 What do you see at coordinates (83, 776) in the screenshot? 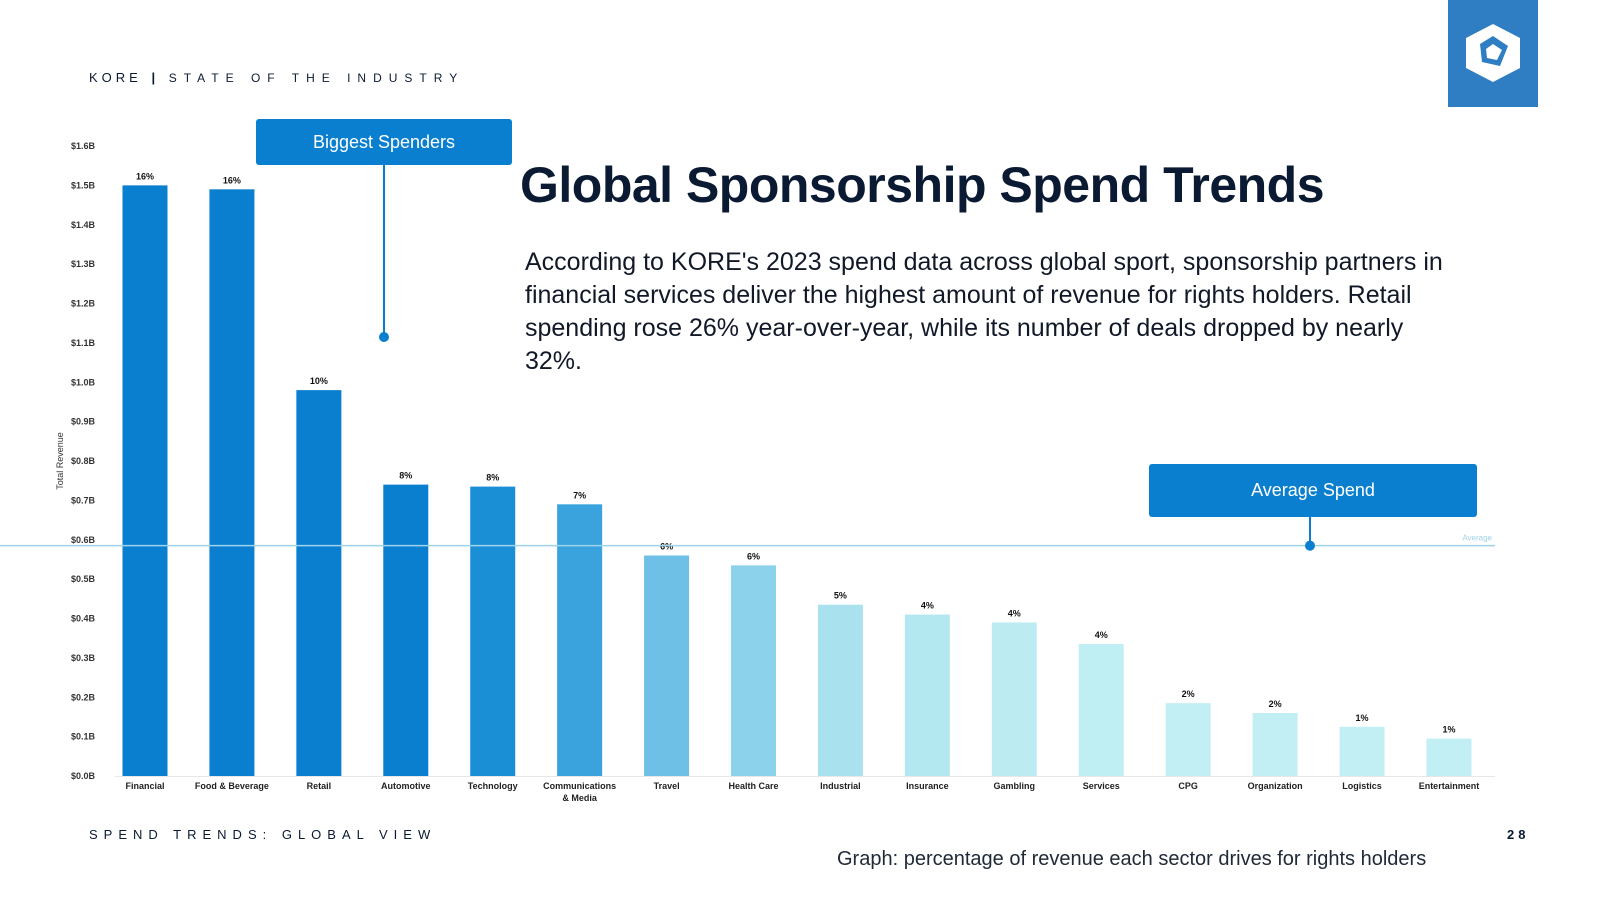
I see `y-tick-label: $0.0B` at bounding box center [83, 776].